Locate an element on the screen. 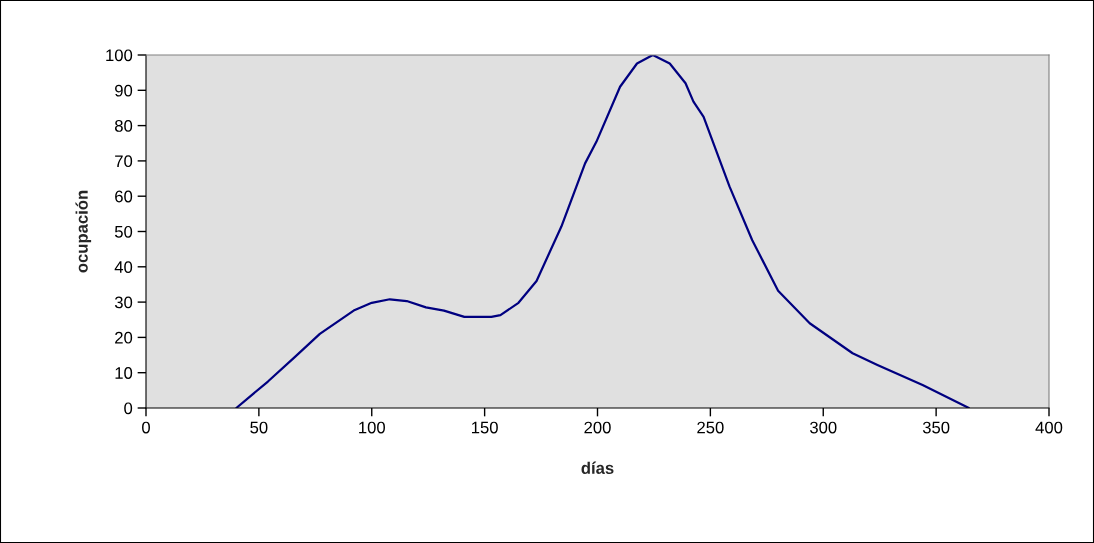  x-tick-label: 50 is located at coordinates (259, 427).